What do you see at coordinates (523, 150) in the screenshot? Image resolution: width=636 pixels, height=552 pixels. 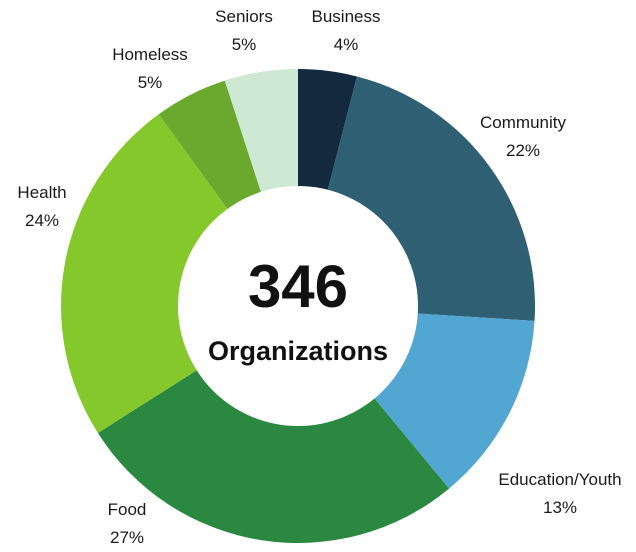 I see `slice-label-percent: 22%` at bounding box center [523, 150].